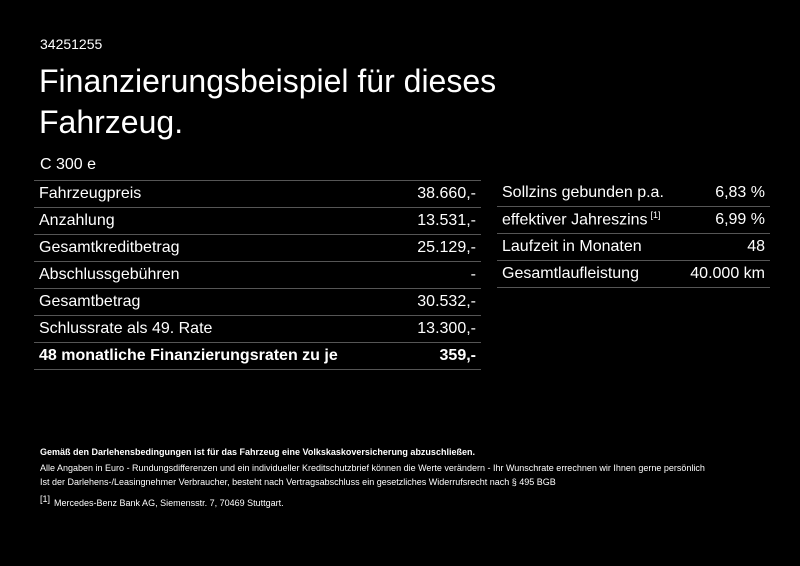 The image size is (800, 566). What do you see at coordinates (111, 122) in the screenshot?
I see `title: Fahrzeug.` at bounding box center [111, 122].